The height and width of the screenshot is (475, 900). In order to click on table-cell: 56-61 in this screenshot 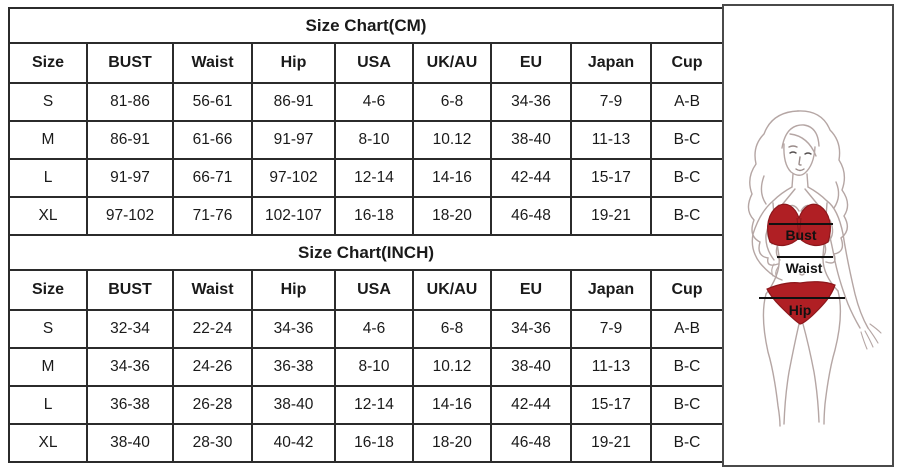, I will do `click(212, 102)`.